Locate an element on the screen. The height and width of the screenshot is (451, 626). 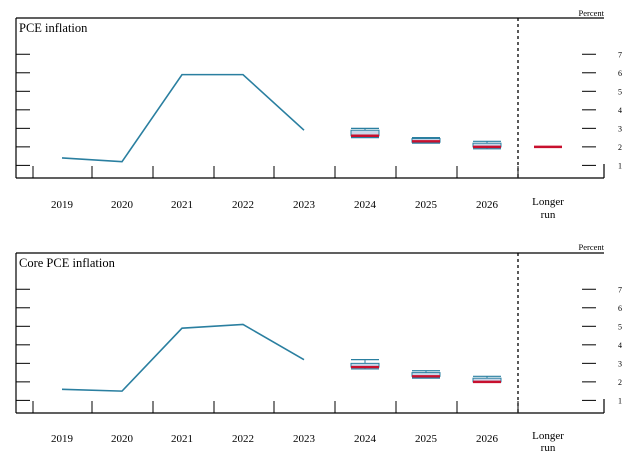
panel-title: Core PCE inflation is located at coordinates (67, 263).